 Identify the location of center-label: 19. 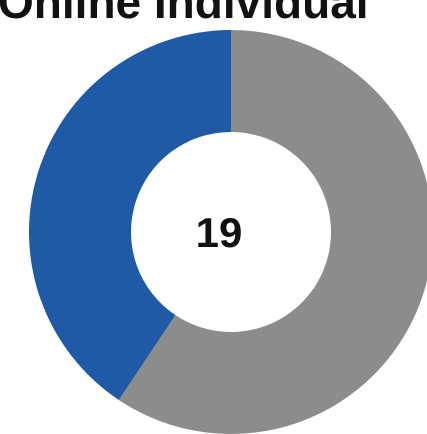
(219, 232).